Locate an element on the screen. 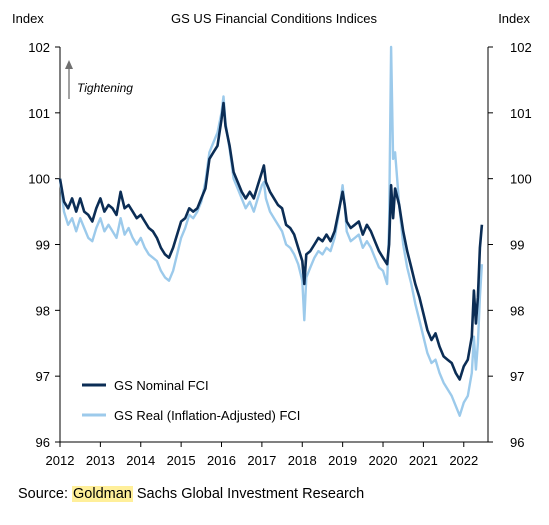  x-tick-label-1: 2013 is located at coordinates (100, 460).